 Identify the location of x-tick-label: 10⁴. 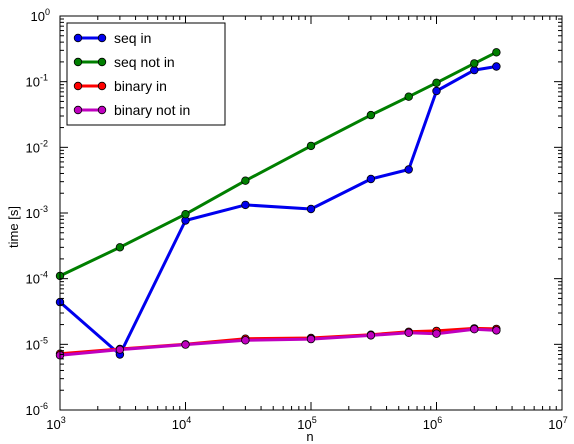
(181, 423).